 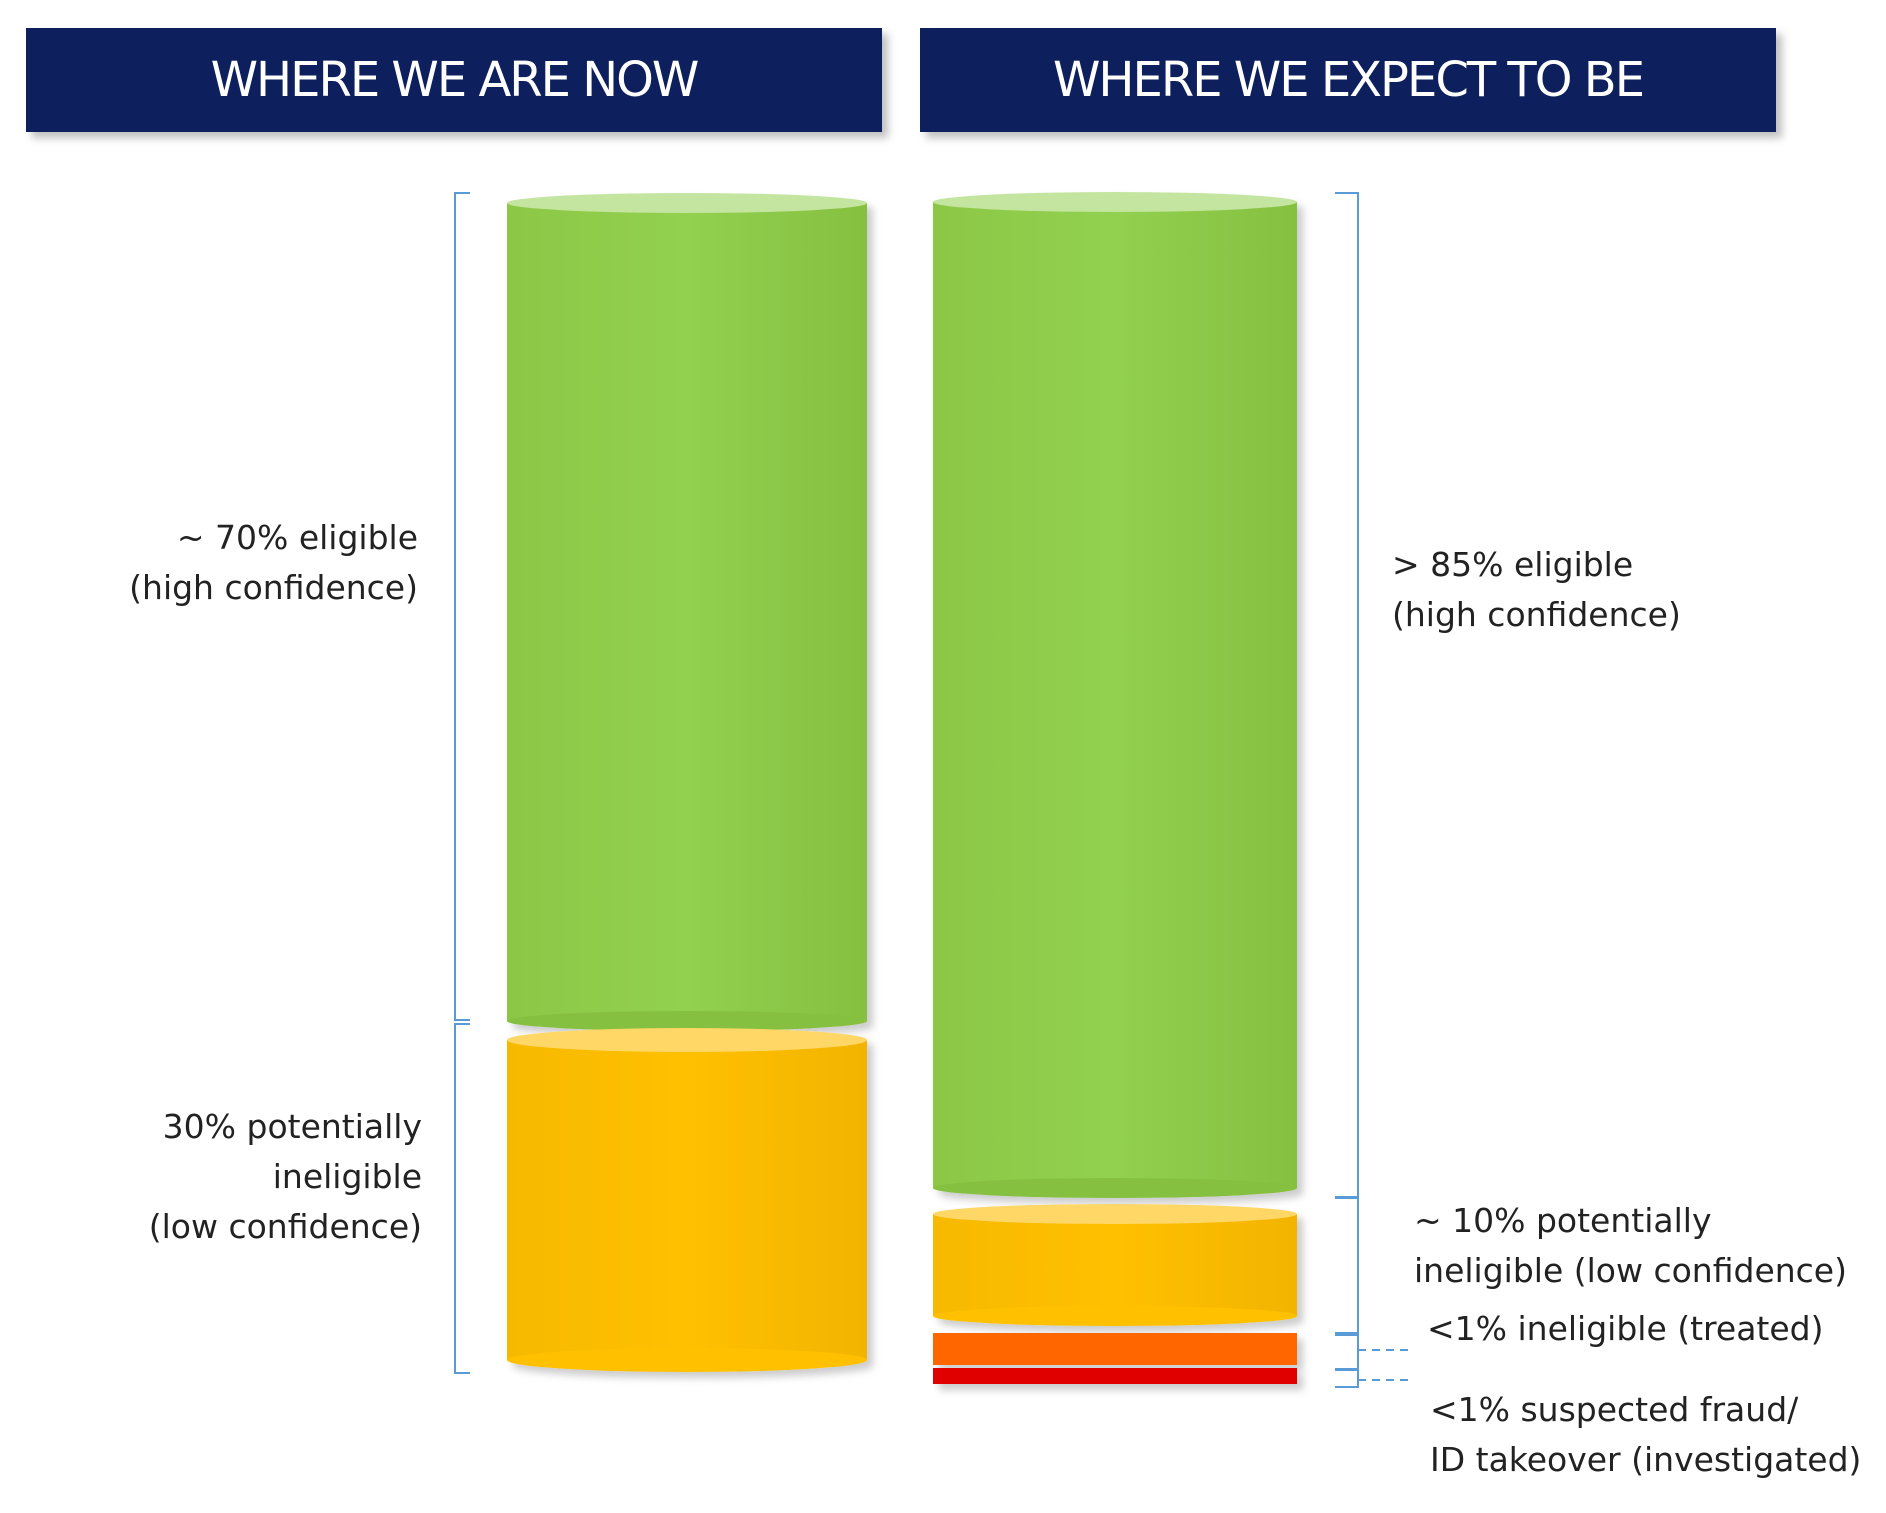 I want to click on expect-eligible-label: > 85% eligible (high confidence), so click(x=1536, y=589).